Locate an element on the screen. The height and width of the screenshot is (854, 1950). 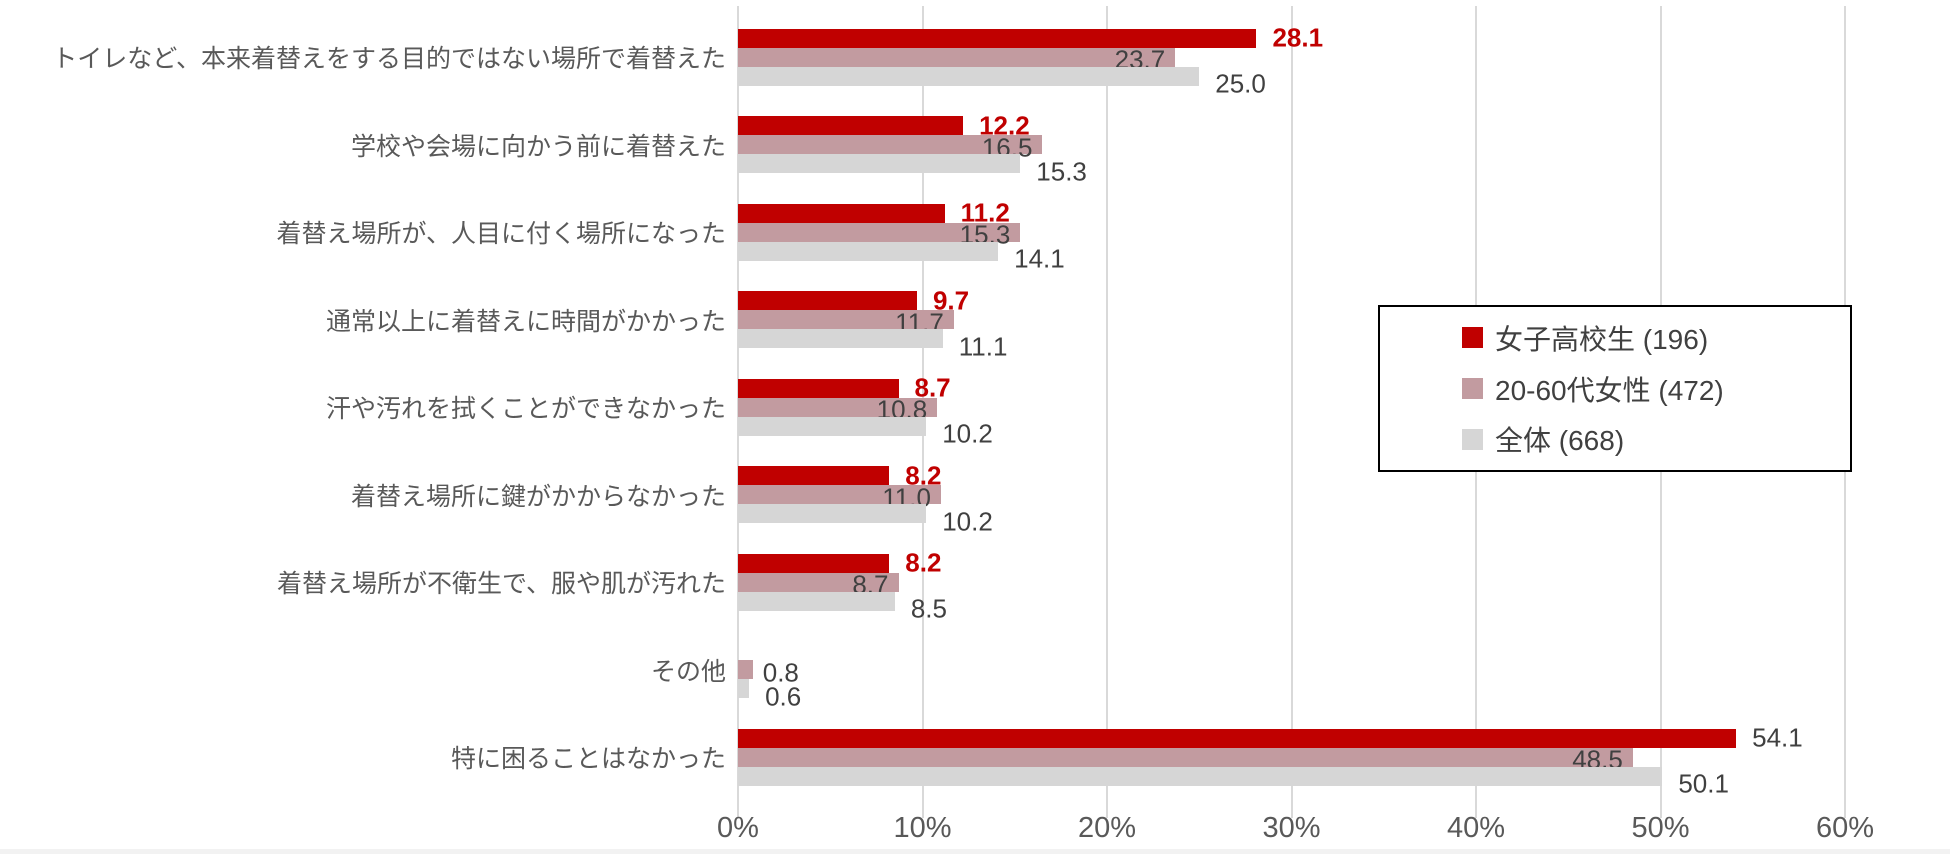
value-label: 25.0 is located at coordinates (1240, 83).